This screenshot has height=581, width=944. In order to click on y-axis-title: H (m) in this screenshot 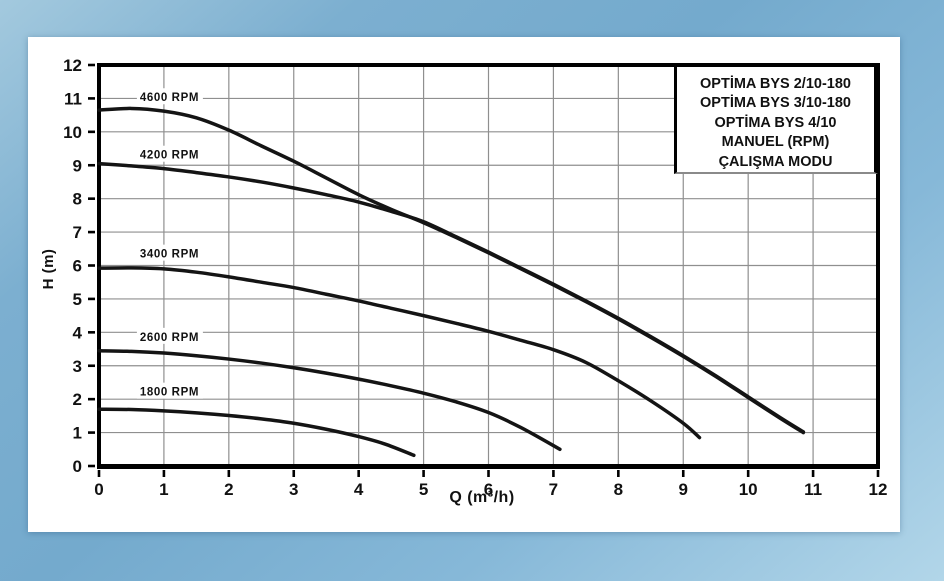, I will do `click(48, 269)`.